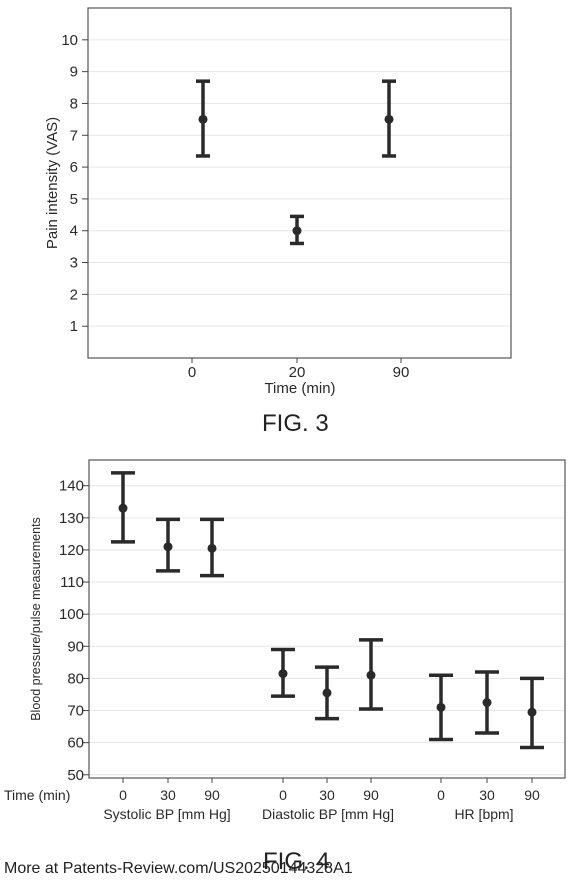  I want to click on fig4-y-tick-label: 60, so click(75, 743).